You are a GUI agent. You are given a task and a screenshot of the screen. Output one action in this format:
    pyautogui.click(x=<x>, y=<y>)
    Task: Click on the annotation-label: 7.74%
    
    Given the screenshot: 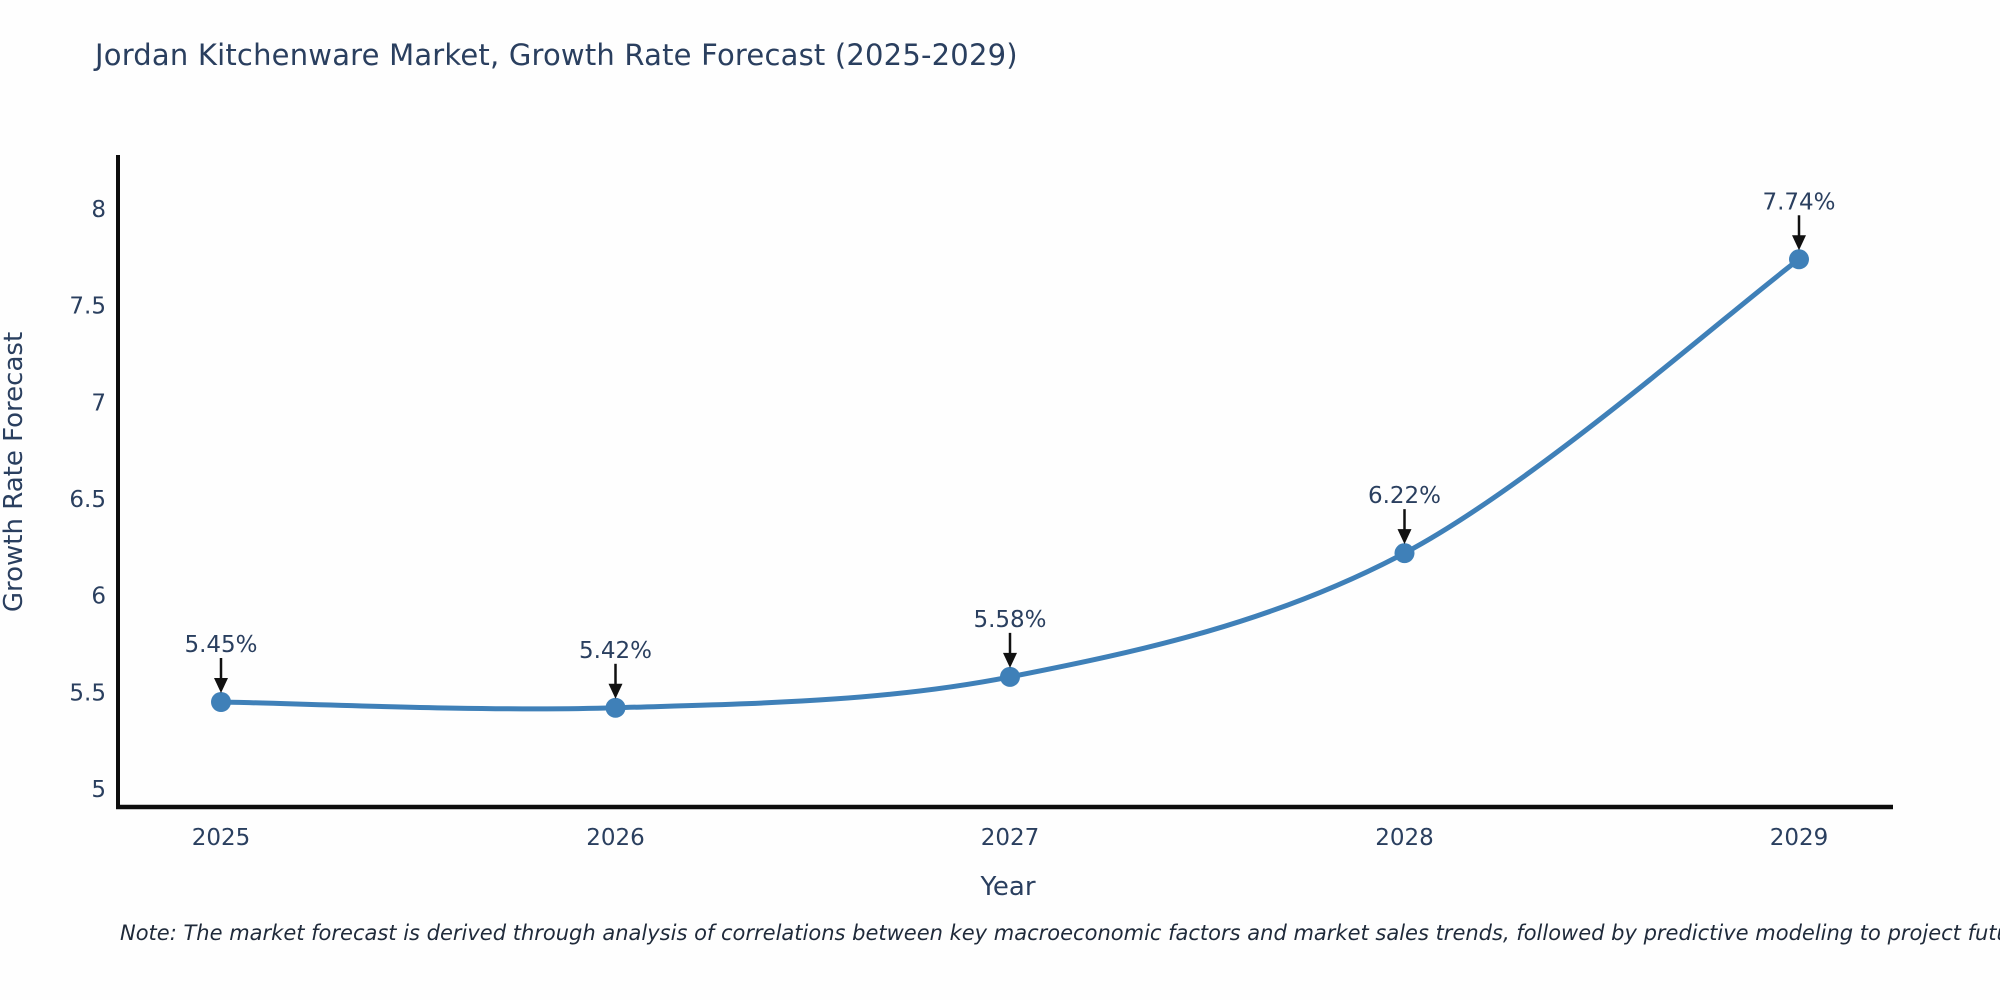 What is the action you would take?
    pyautogui.click(x=1798, y=202)
    